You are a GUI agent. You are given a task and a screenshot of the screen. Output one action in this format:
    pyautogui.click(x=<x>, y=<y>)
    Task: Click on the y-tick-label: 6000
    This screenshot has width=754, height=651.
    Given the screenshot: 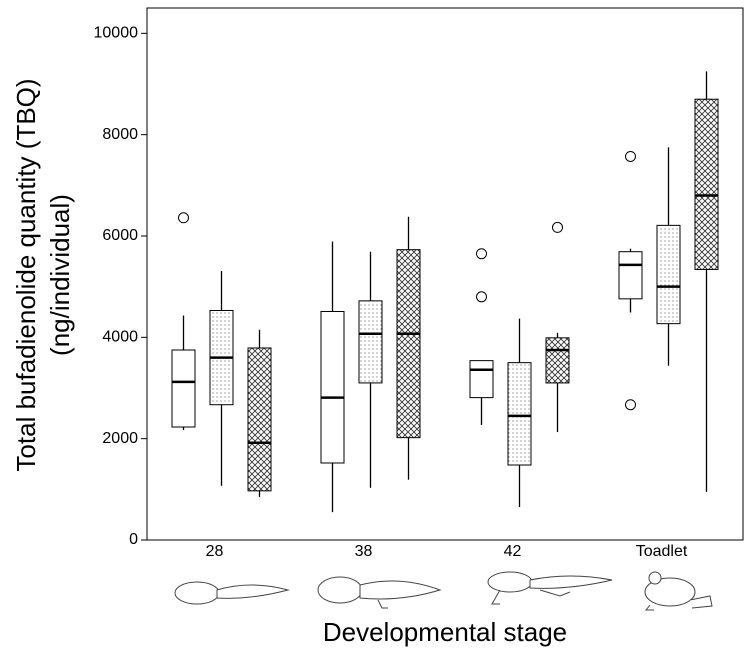 What is the action you would take?
    pyautogui.click(x=120, y=235)
    